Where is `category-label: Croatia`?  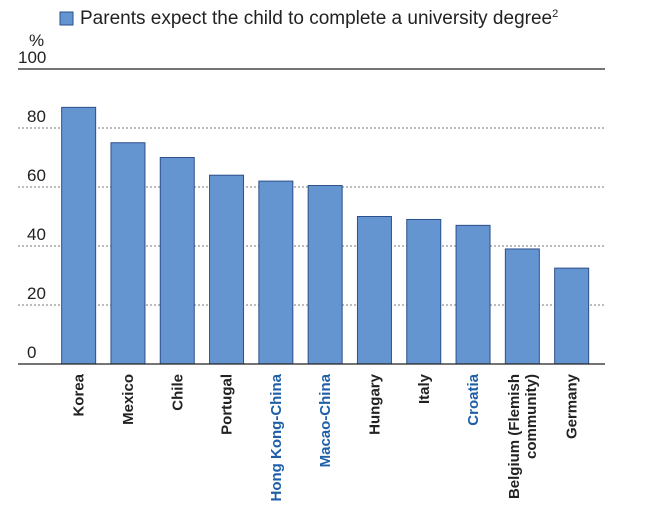 category-label: Croatia is located at coordinates (473, 399).